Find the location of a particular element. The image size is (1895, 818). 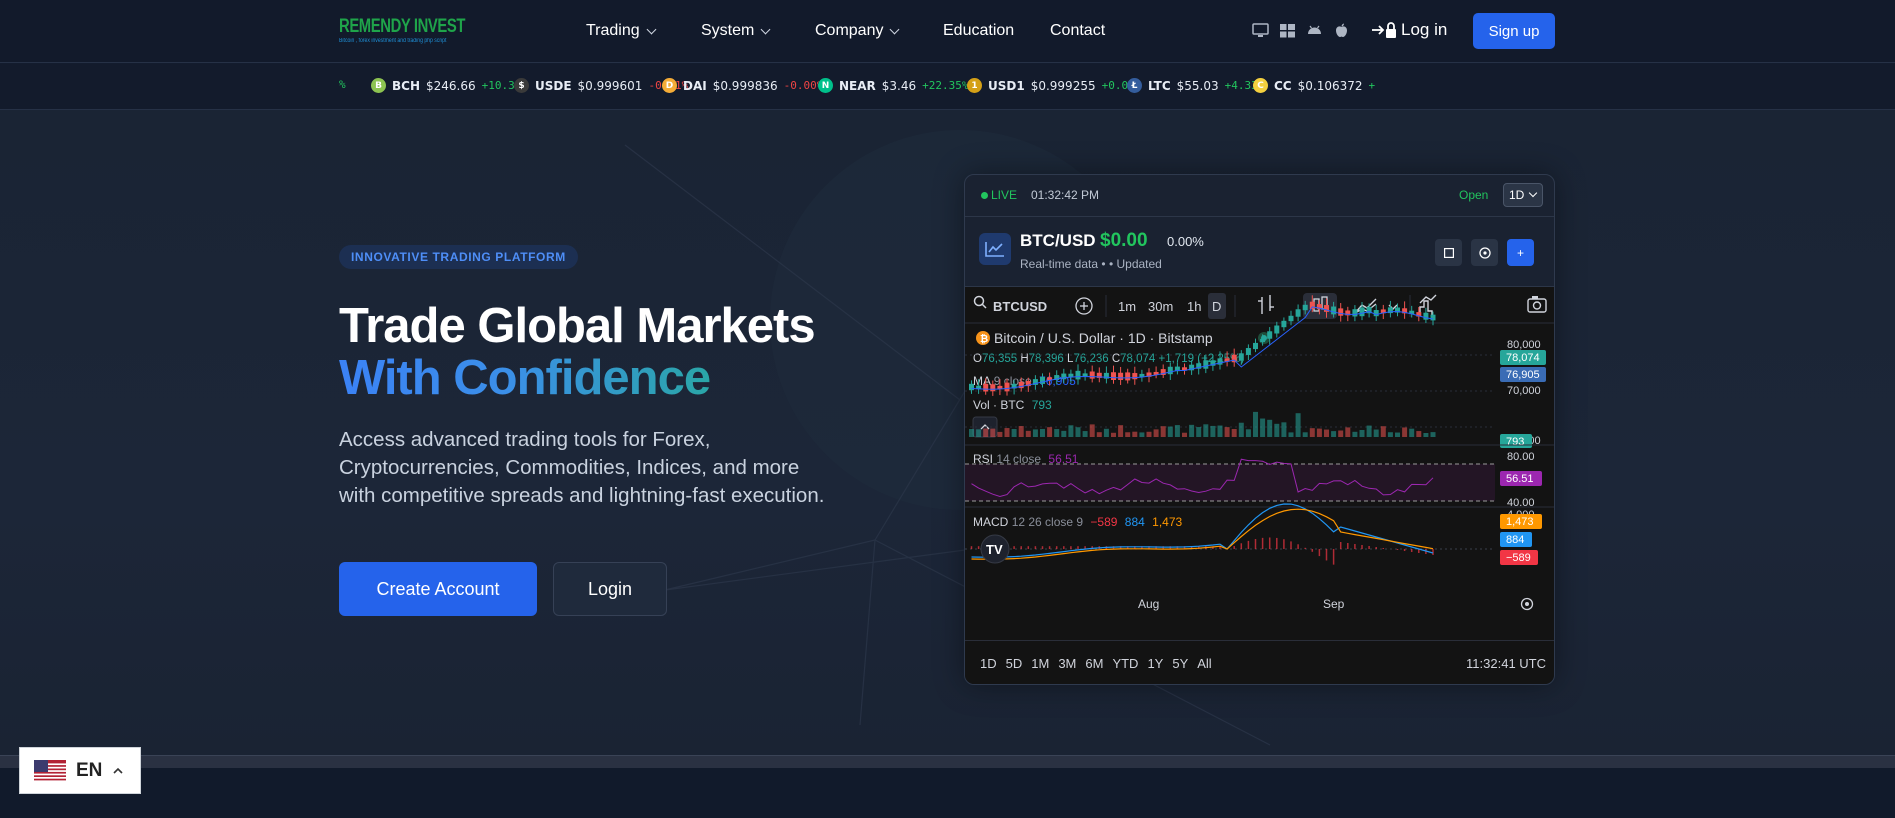

camera-icon is located at coordinates (1537, 304).